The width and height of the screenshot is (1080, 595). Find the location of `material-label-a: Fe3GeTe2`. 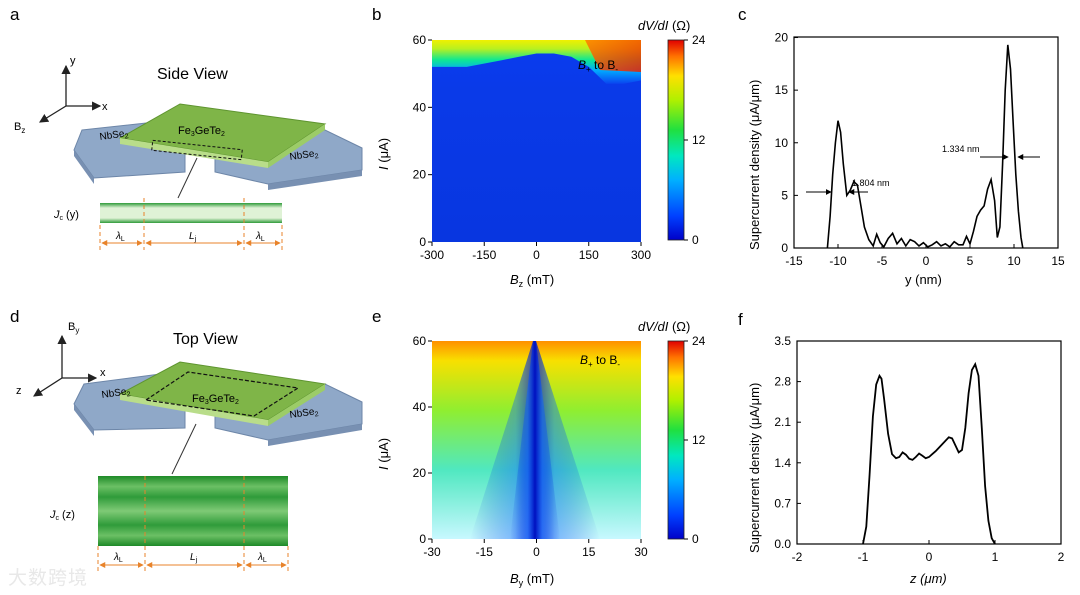

material-label-a: Fe3GeTe2 is located at coordinates (201, 131).